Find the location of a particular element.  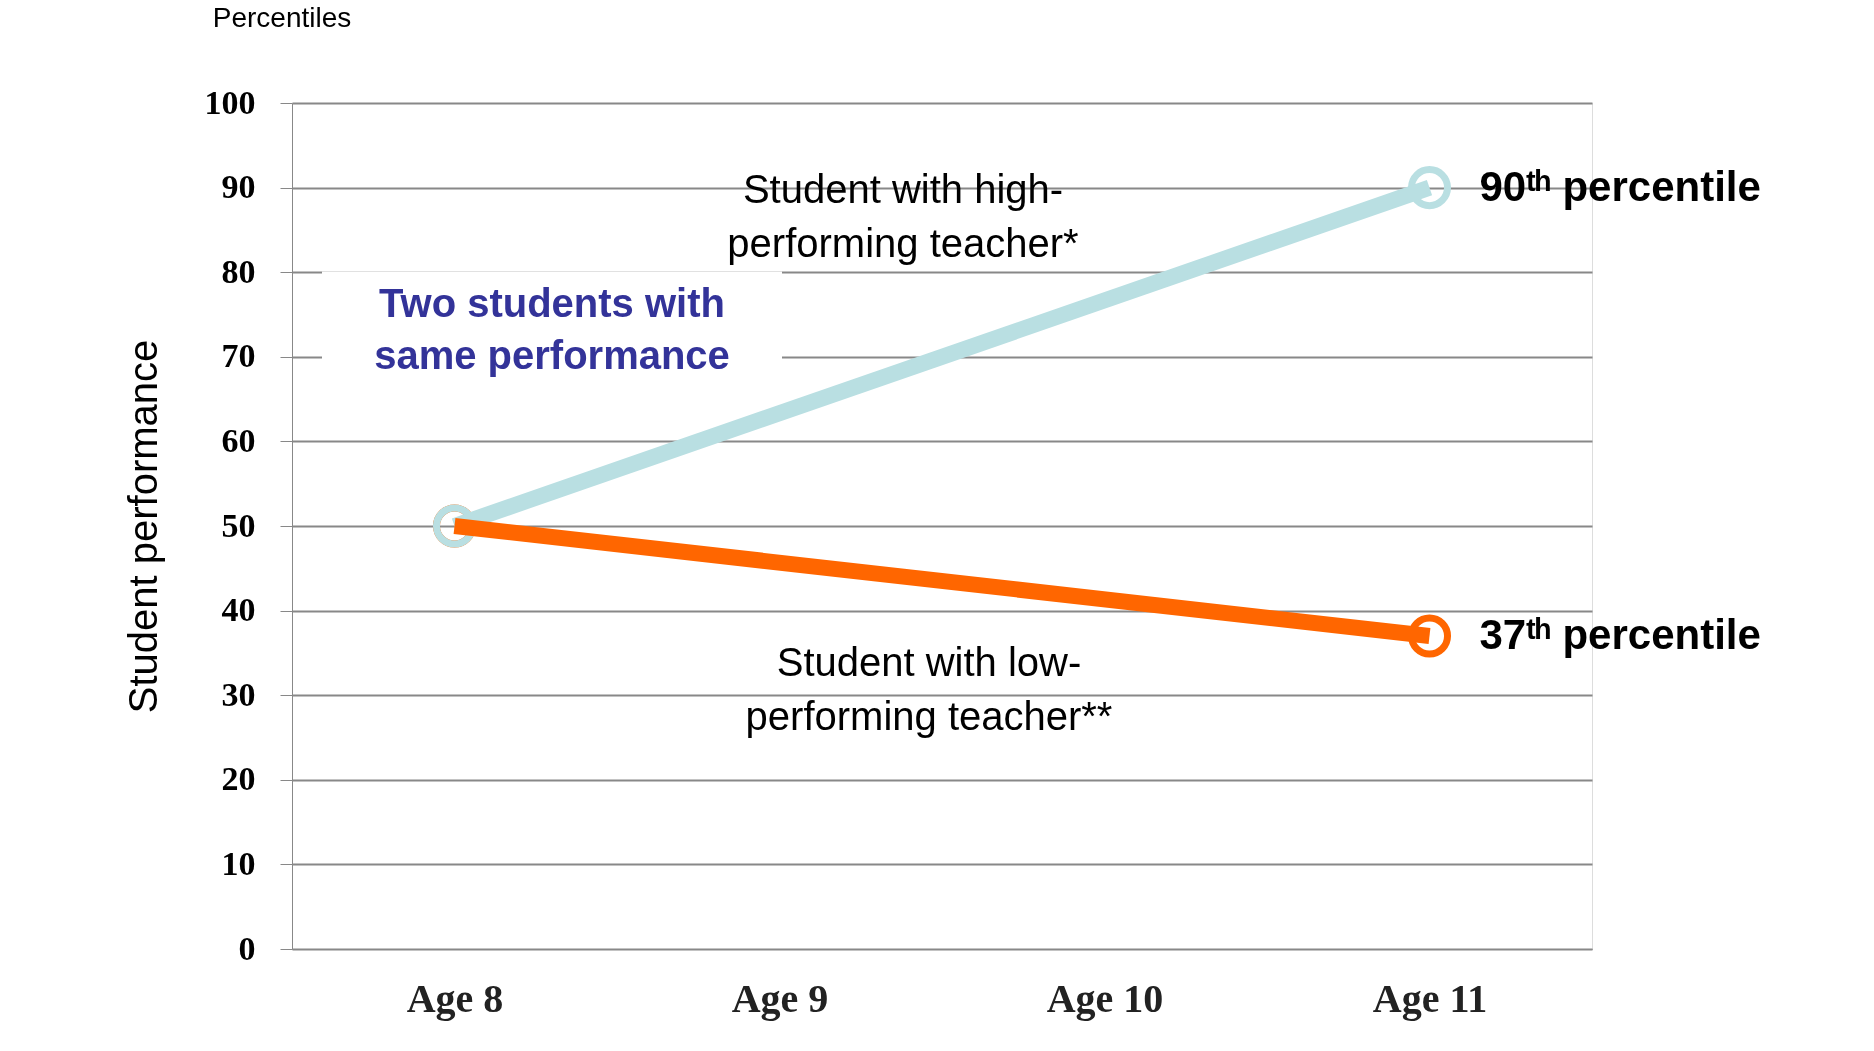

y-tick-label: 10 is located at coordinates (238, 863).